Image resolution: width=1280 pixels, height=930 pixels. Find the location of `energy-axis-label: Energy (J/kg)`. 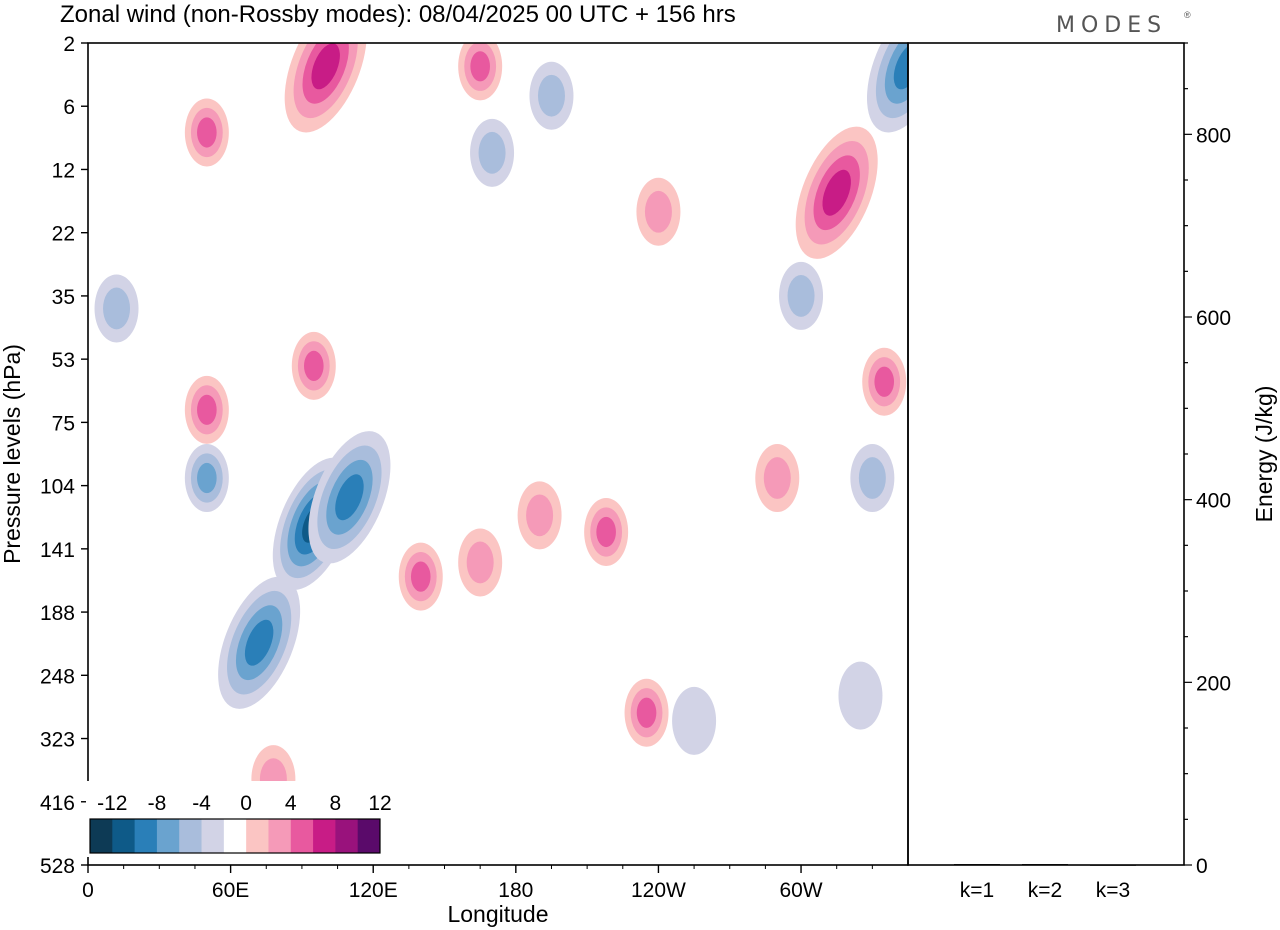

energy-axis-label: Energy (J/kg) is located at coordinates (1264, 454).